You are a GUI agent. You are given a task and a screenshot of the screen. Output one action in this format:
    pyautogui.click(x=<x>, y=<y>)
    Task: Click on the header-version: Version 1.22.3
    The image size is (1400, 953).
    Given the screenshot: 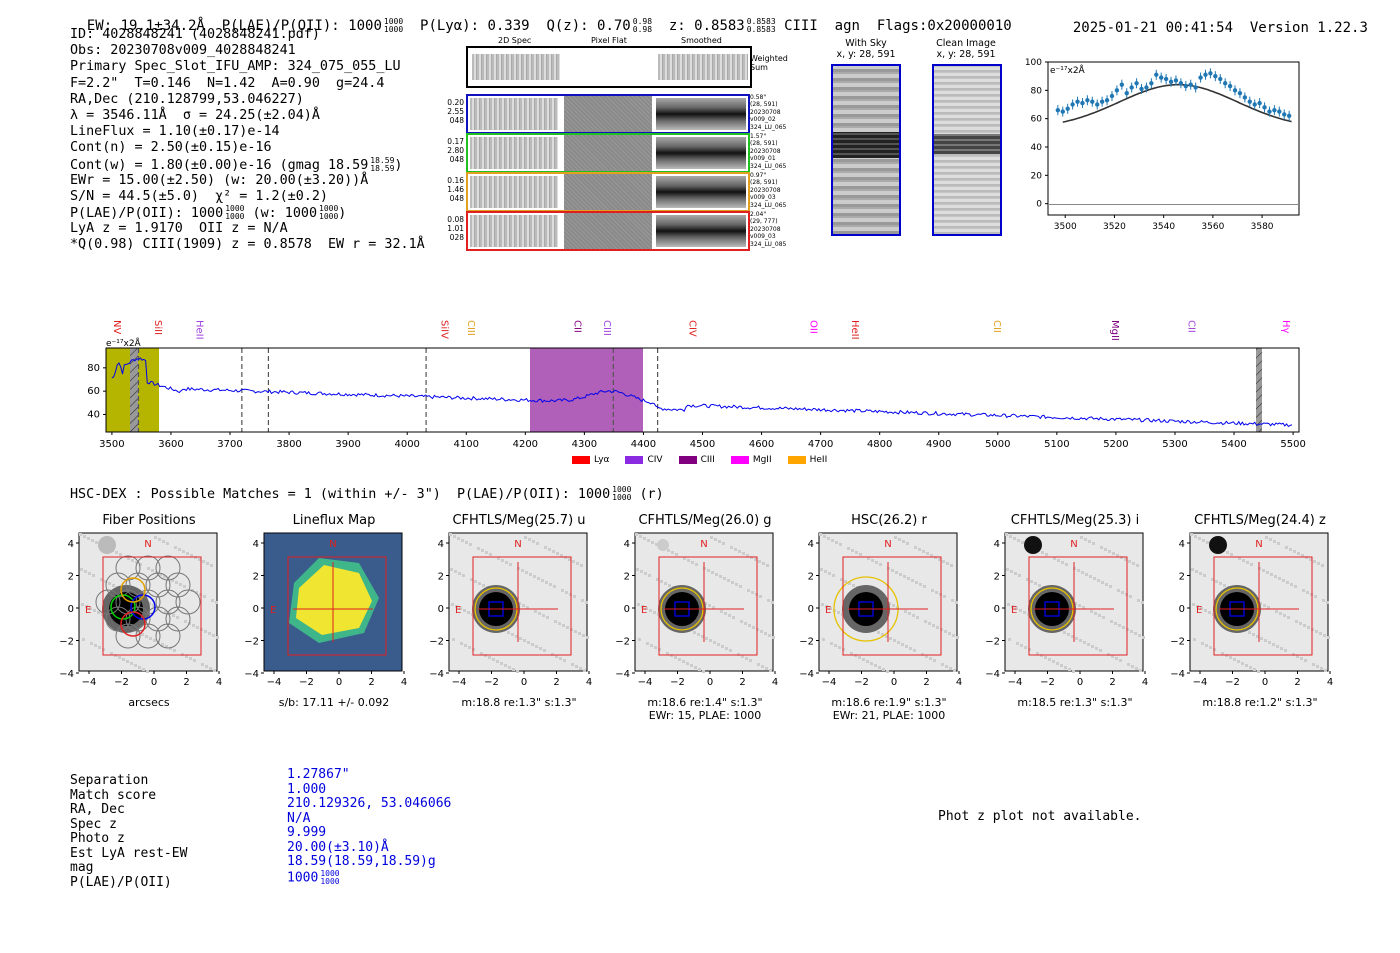 What is the action you would take?
    pyautogui.click(x=1308, y=28)
    